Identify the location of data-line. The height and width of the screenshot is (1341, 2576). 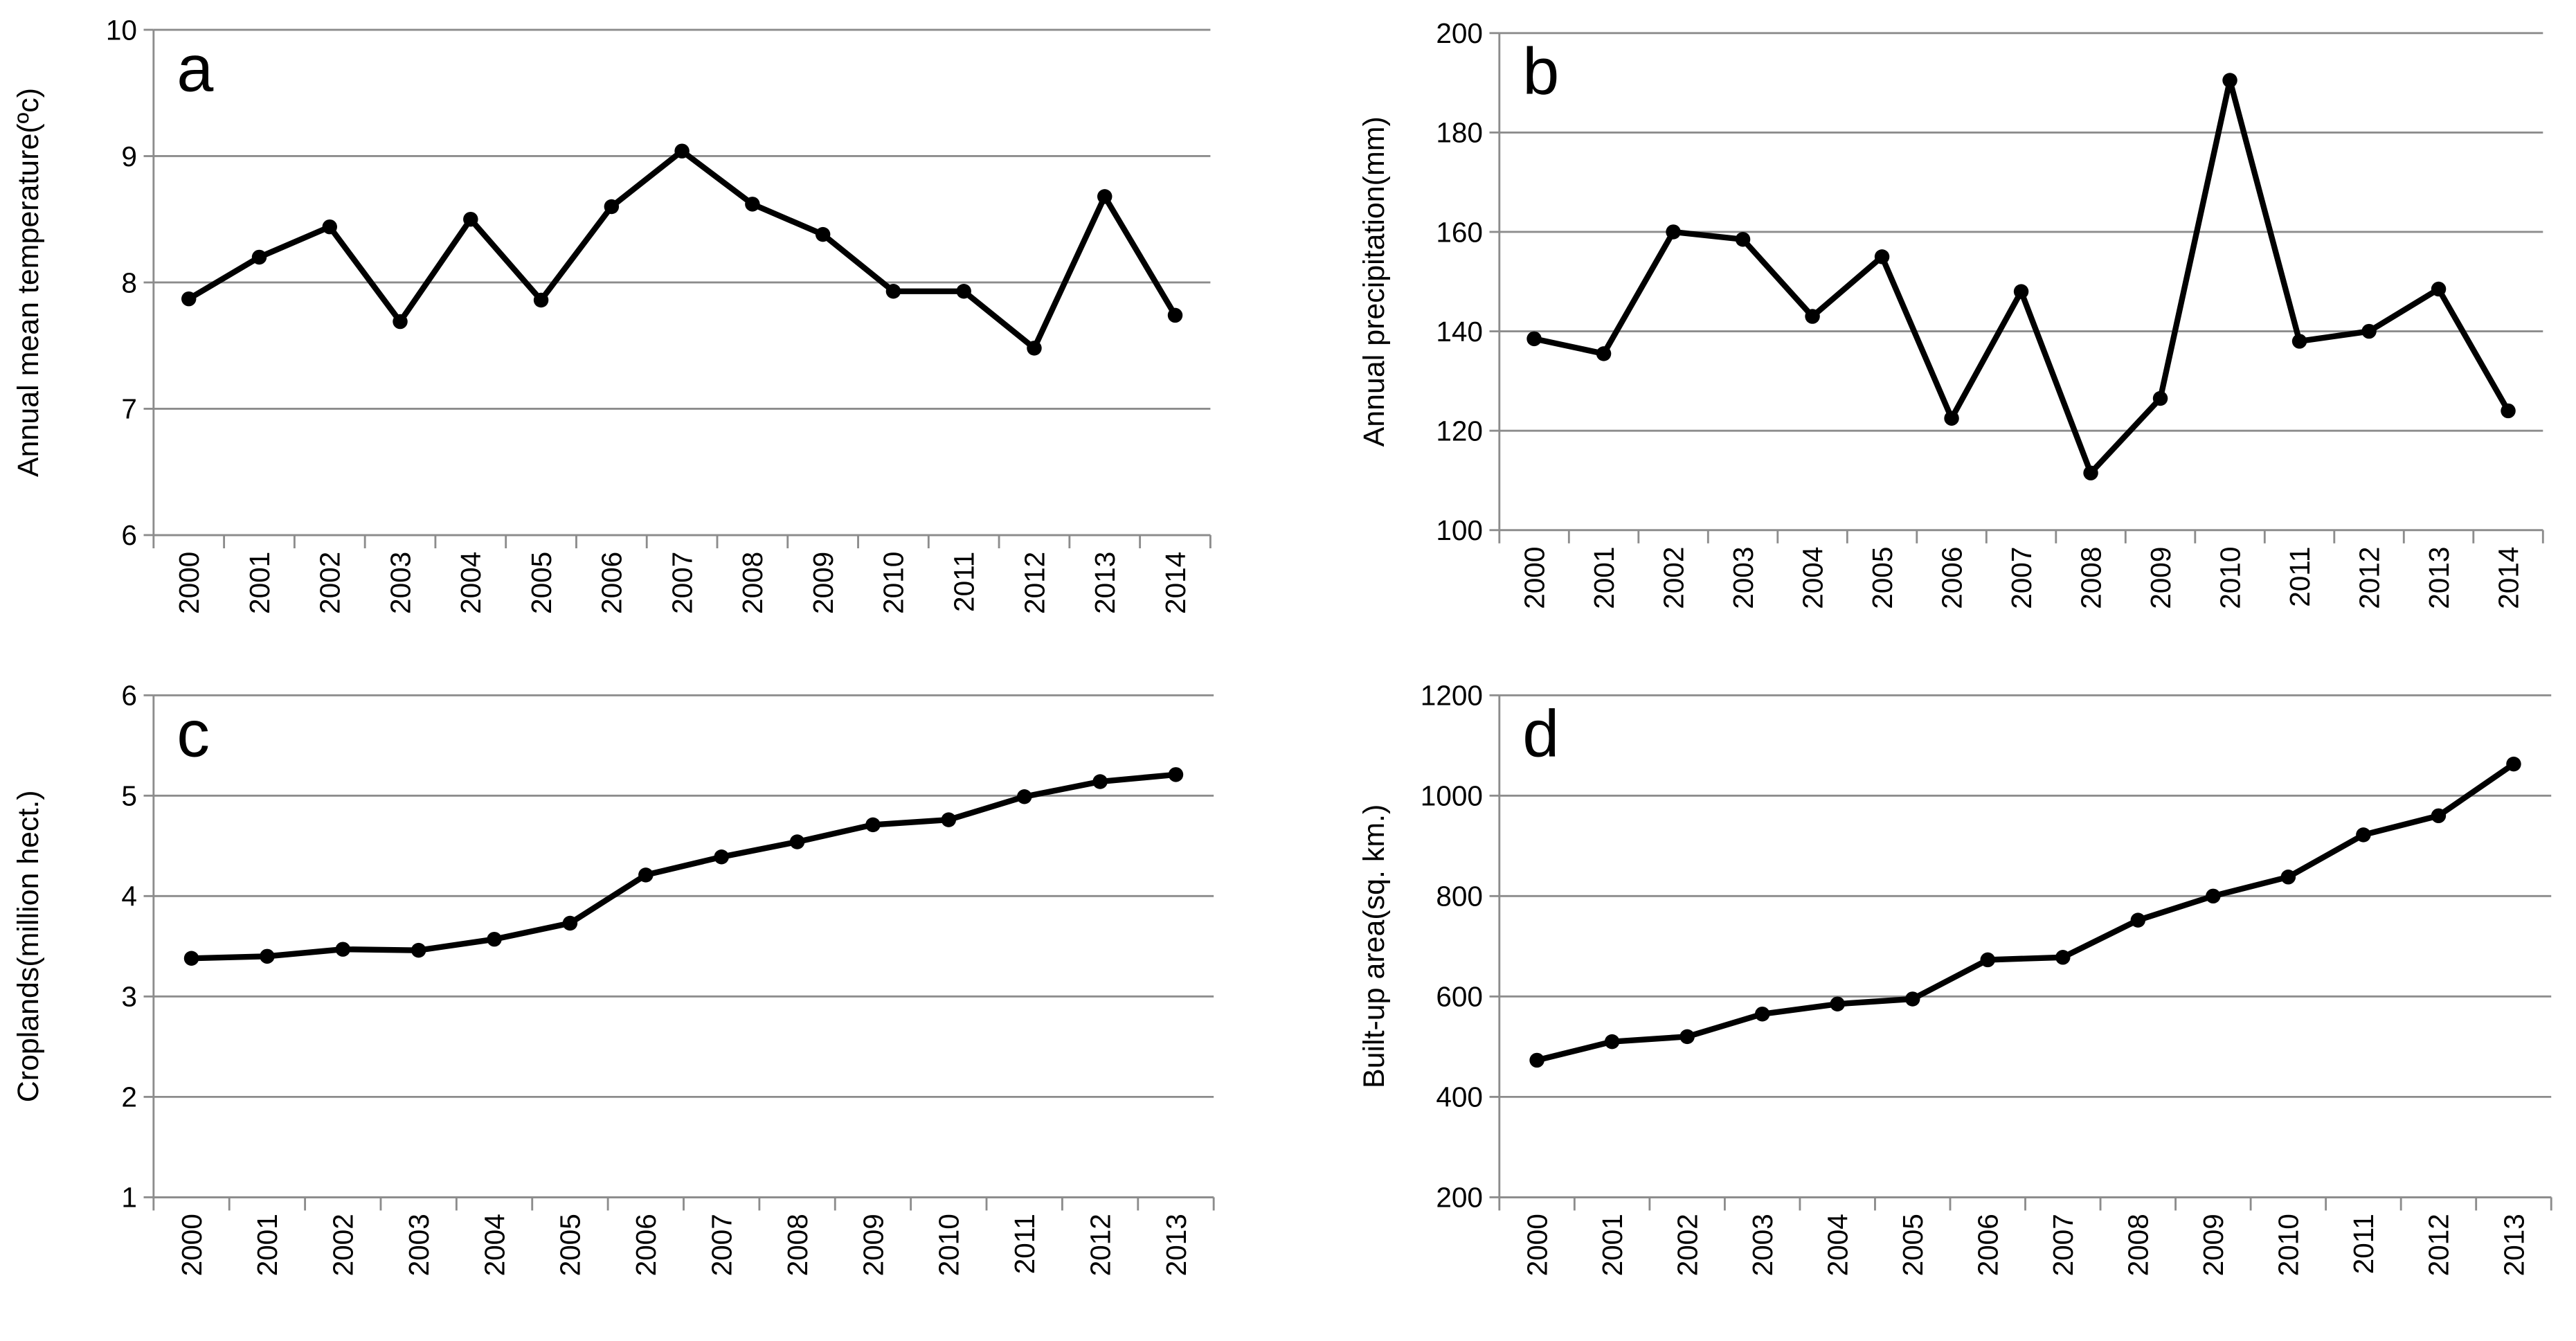
(2022, 276).